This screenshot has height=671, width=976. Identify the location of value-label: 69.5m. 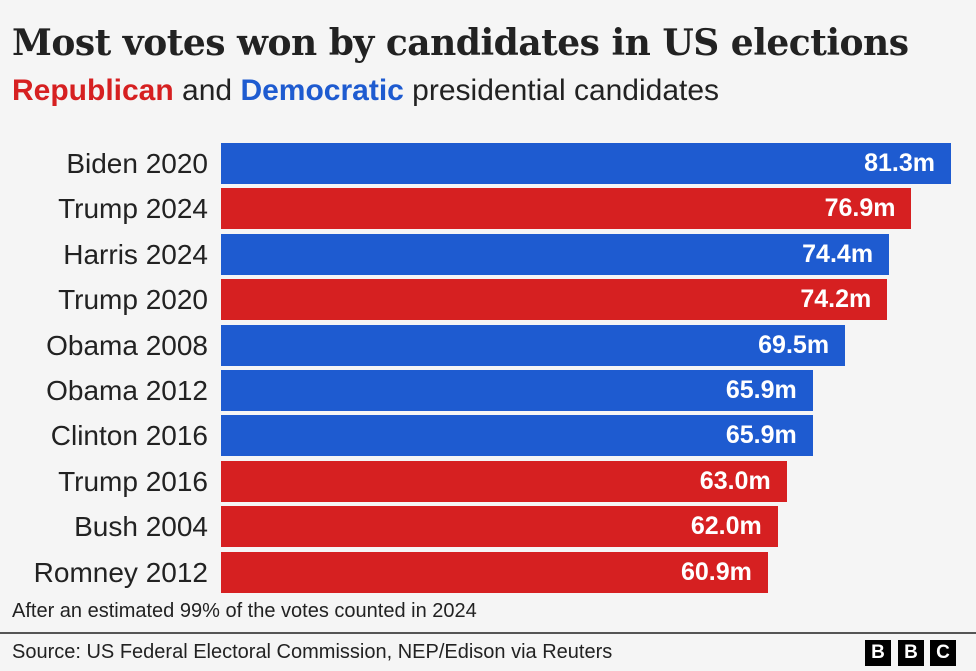
(794, 344).